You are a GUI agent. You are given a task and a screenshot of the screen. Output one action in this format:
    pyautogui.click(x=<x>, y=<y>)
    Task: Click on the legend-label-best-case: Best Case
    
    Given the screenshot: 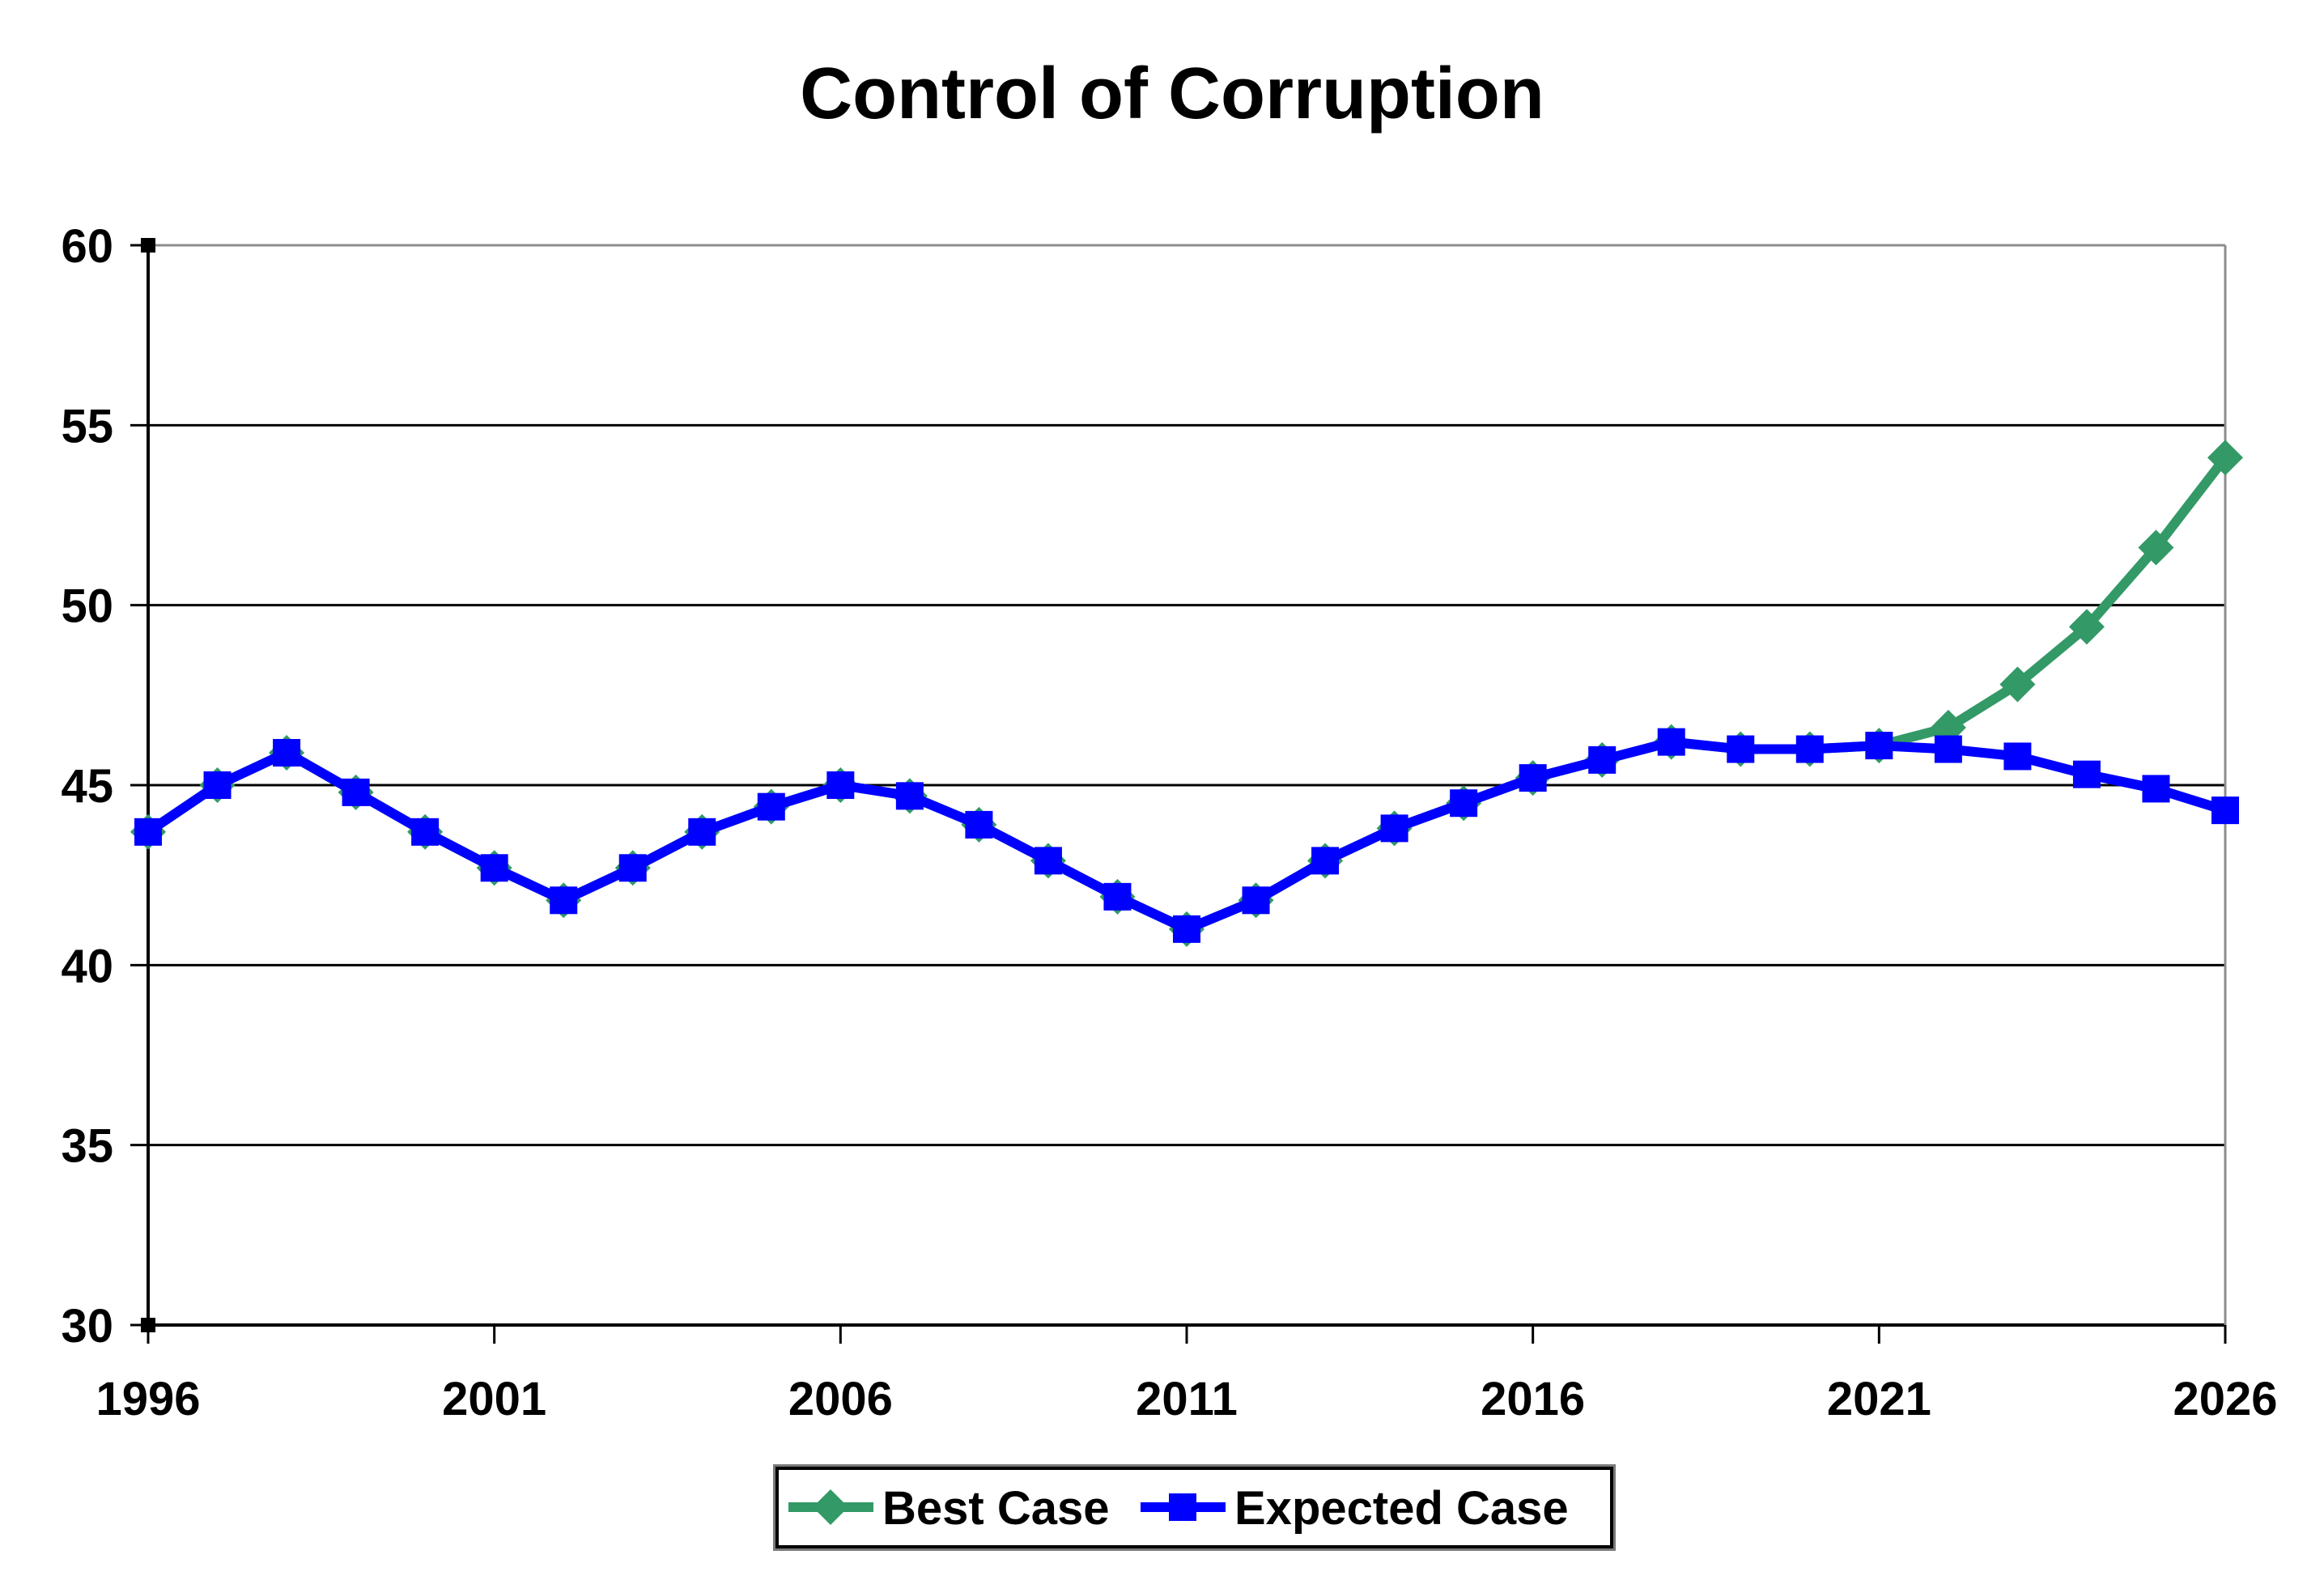 What is the action you would take?
    pyautogui.click(x=995, y=1508)
    